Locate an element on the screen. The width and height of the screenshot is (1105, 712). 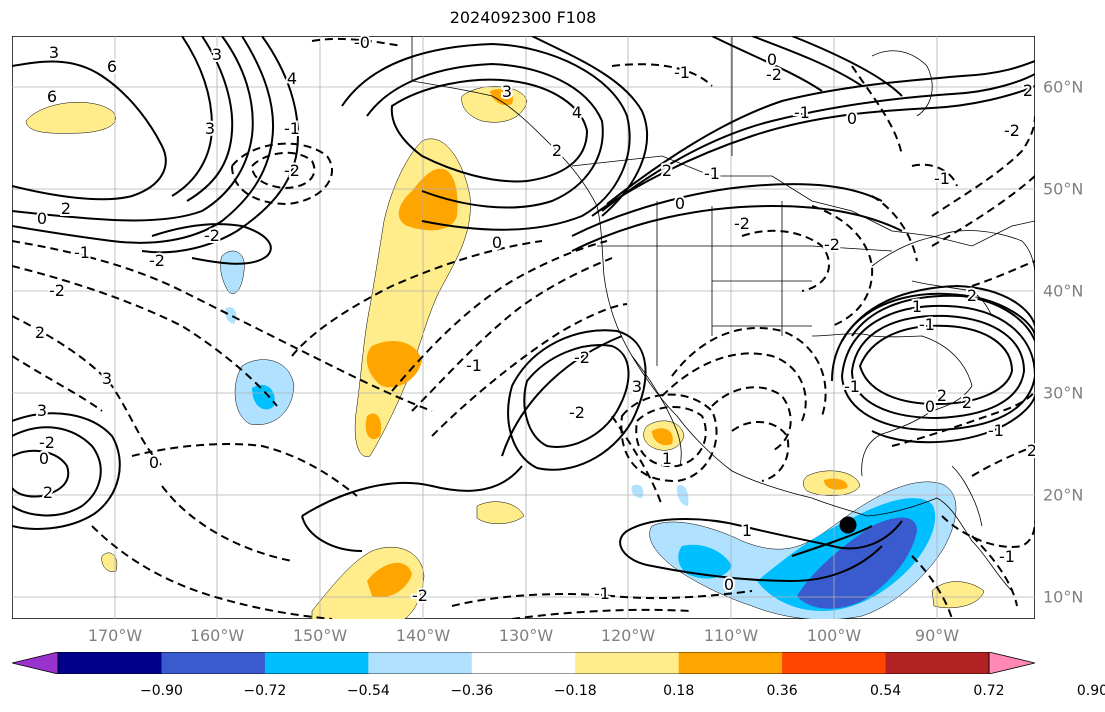
lon-tick-label: 140°W is located at coordinates (423, 635).